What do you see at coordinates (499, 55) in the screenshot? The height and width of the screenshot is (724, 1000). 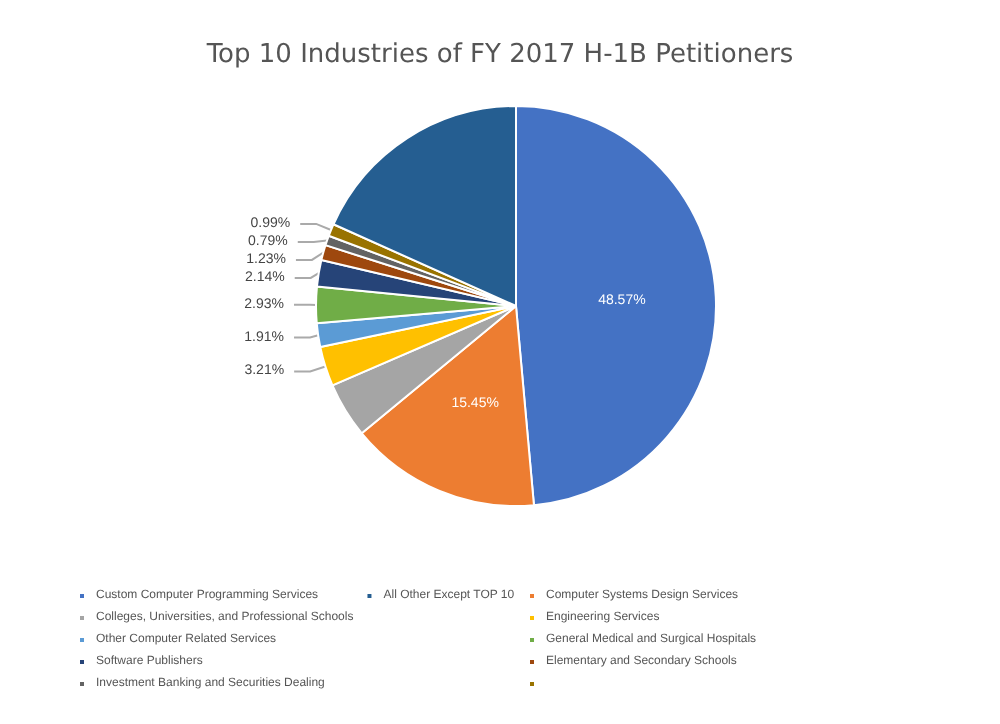 I see `chart-title: Top 10 Industries of FY 2017 H-1B Petitioners` at bounding box center [499, 55].